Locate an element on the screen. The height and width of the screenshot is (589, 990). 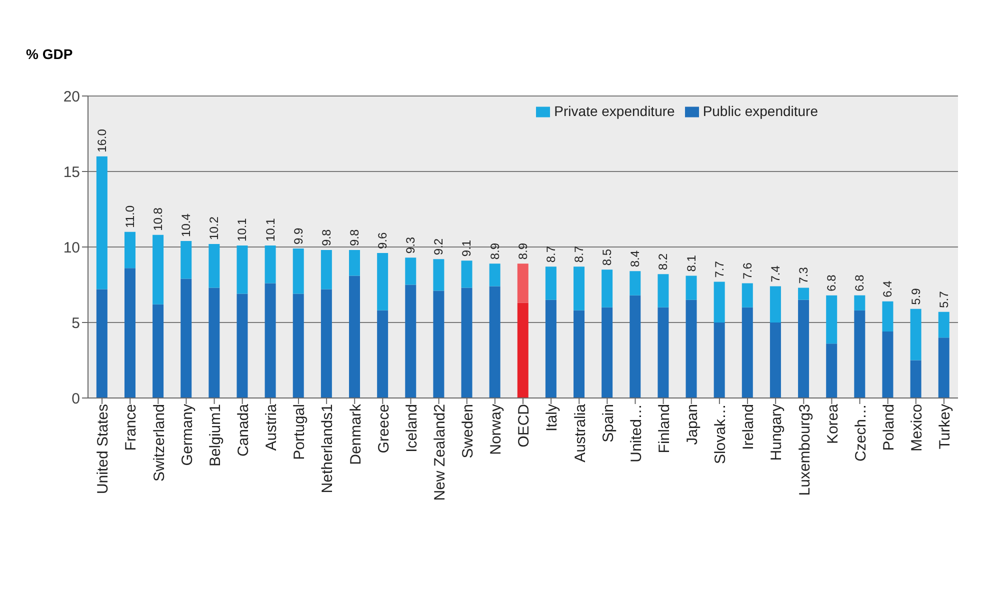
x-tick-label: Norway is located at coordinates (496, 429).